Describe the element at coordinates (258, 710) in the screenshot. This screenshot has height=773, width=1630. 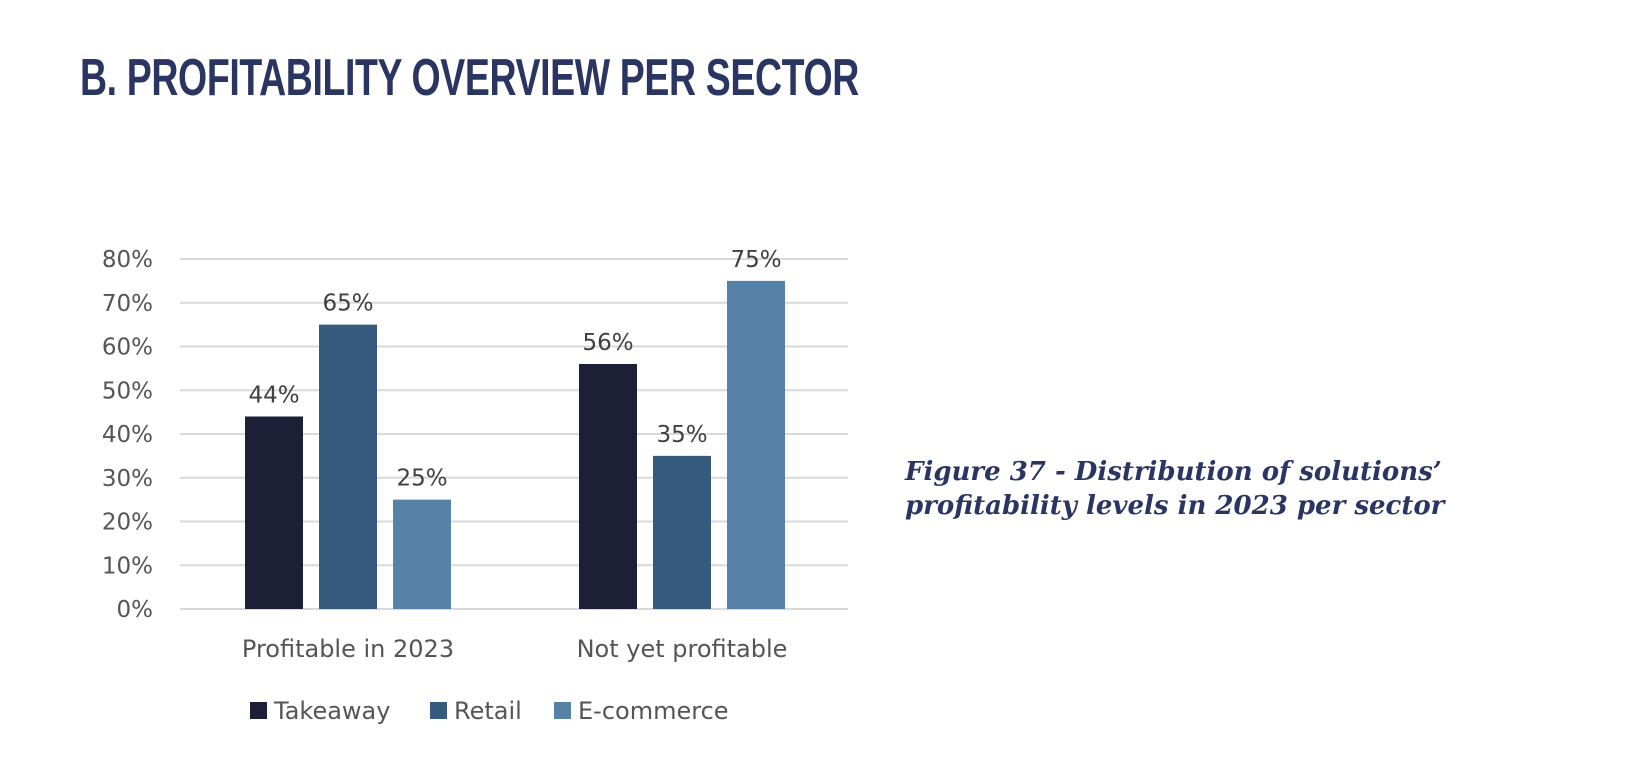
I see `legend-swatch-takeaway` at that location.